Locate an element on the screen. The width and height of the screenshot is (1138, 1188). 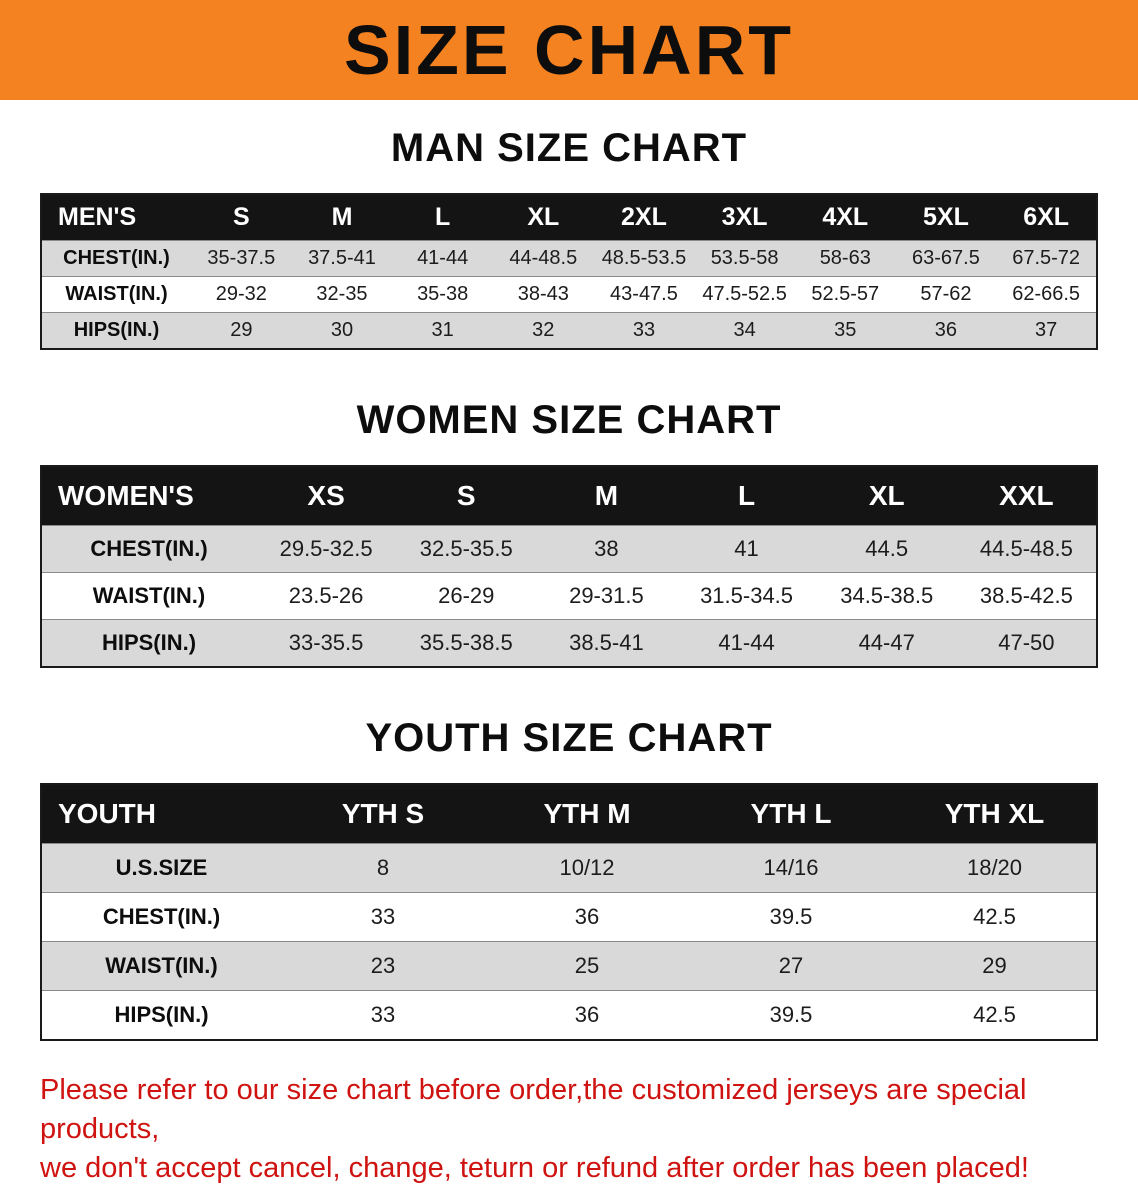
header-row: YOUTH YTH S YTH M YTH L YTH XL is located at coordinates (569, 814).